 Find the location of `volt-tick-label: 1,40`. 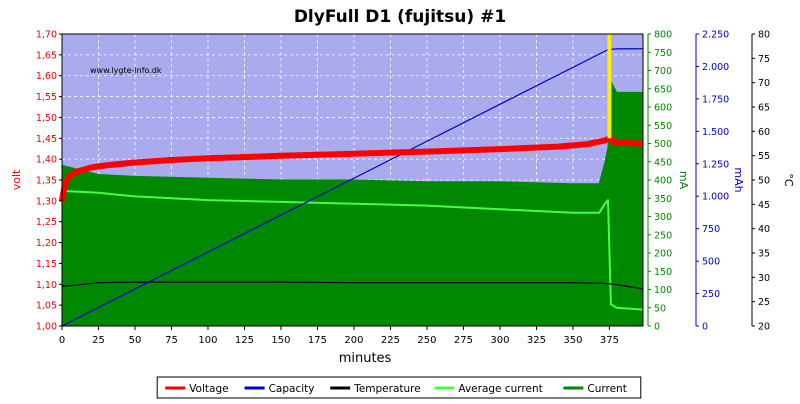

volt-tick-label: 1,40 is located at coordinates (46, 160).